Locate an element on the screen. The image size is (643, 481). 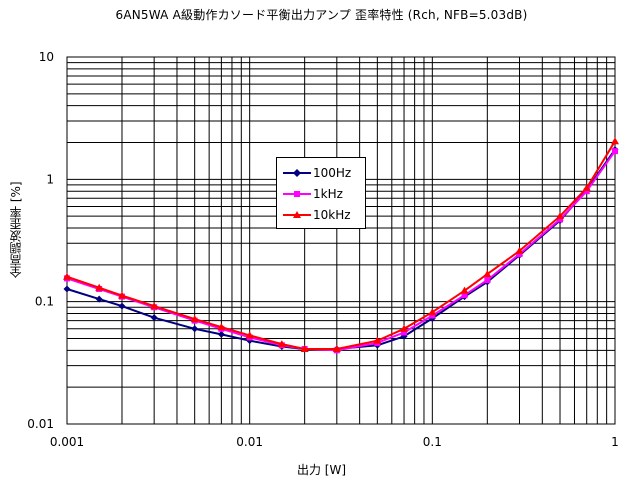
legend-swatch-100hz is located at coordinates (297, 172).